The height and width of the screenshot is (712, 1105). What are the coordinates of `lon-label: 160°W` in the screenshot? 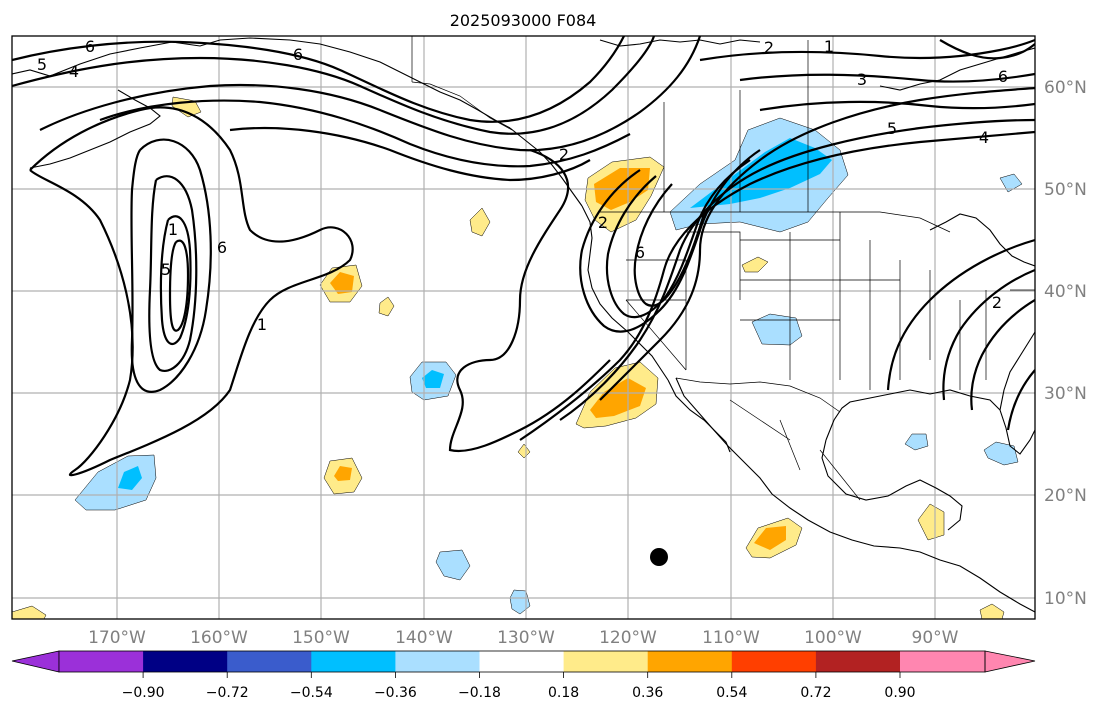 It's located at (219, 638).